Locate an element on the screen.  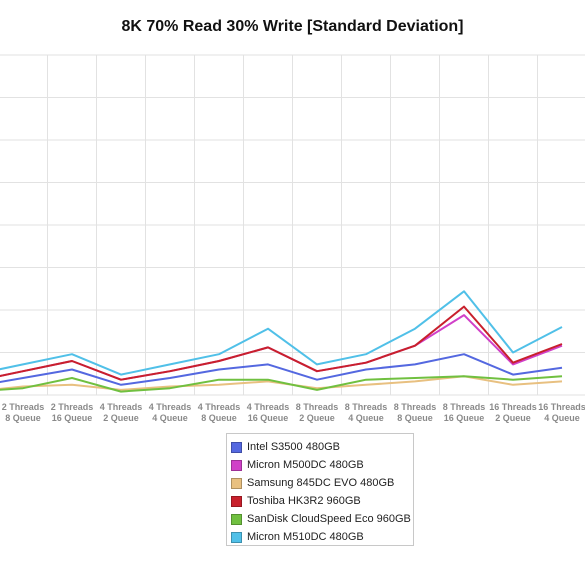
x-tick-label: 8 Threads 2 Queue is located at coordinates (317, 412).